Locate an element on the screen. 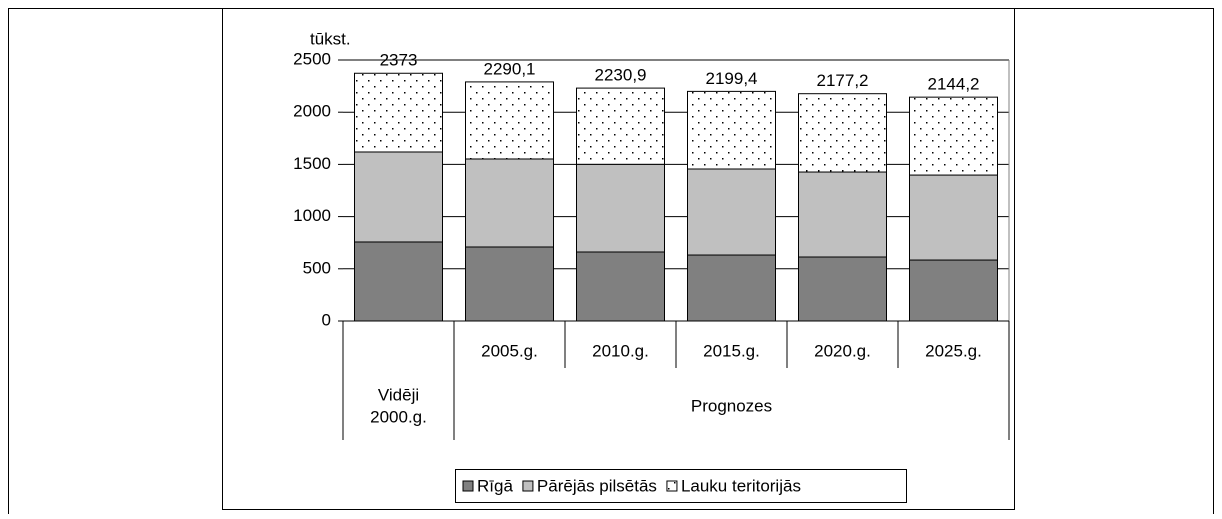  y-tick-label: 2000 is located at coordinates (312, 111).